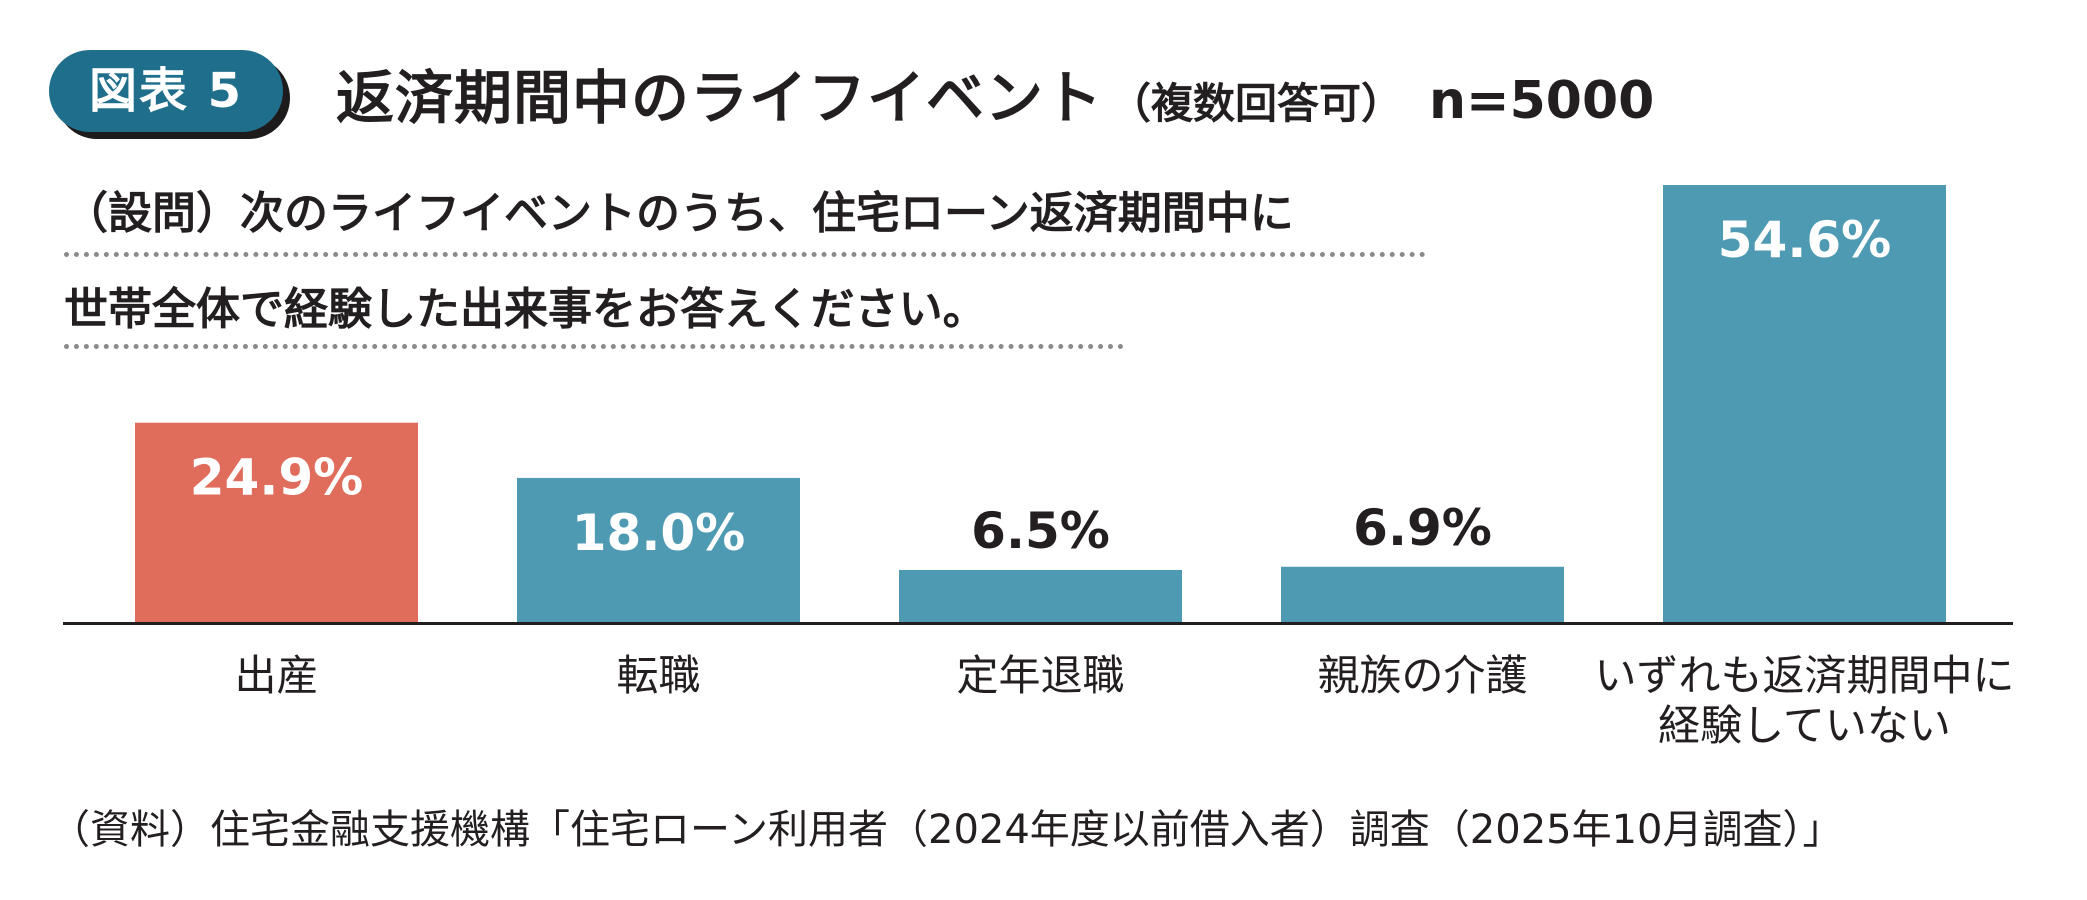  I want to click on bar-value-label-2: 6.5%, so click(1040, 531).